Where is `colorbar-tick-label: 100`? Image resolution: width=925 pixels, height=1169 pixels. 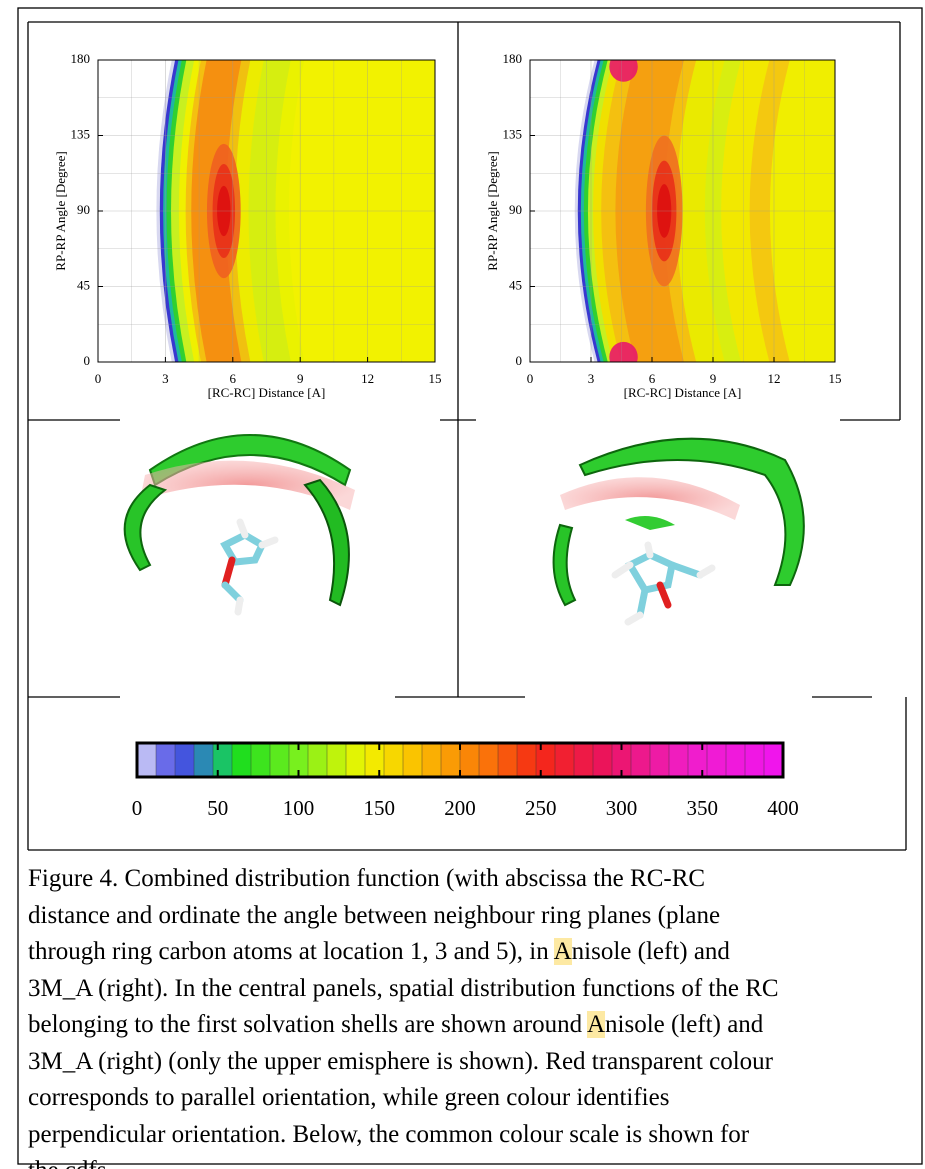
colorbar-tick-label: 100 is located at coordinates (299, 808).